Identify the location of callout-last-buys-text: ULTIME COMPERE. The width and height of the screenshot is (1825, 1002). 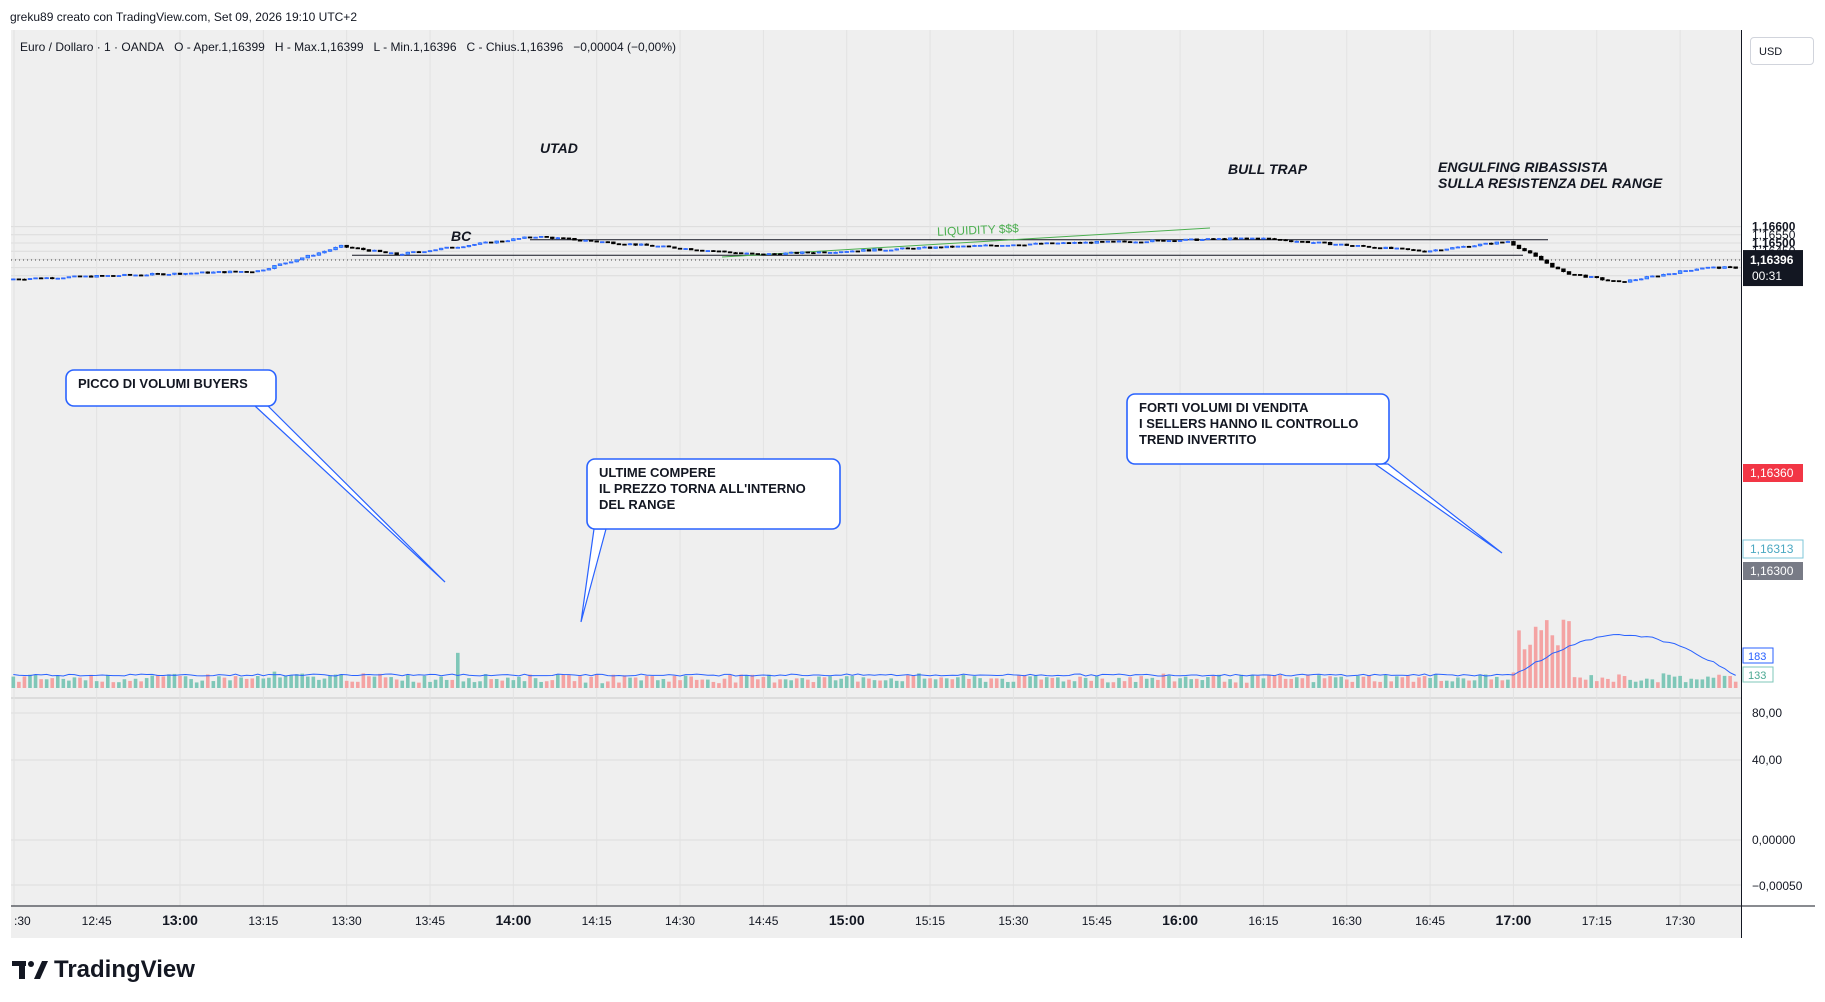
(657, 472).